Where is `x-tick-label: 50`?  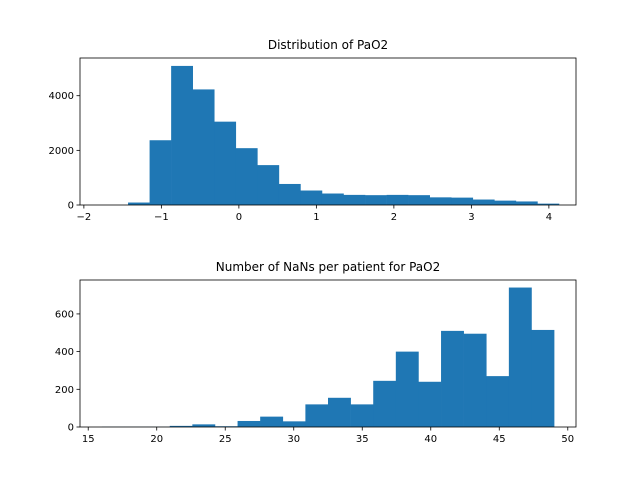
x-tick-label: 50 is located at coordinates (567, 439).